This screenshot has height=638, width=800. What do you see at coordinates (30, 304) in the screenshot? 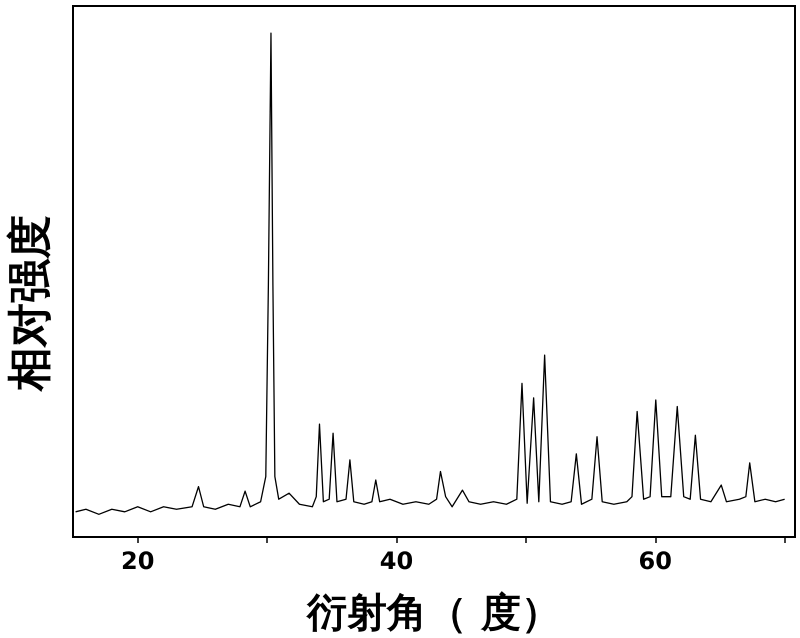
I see `y-axis-title: 相对强度` at bounding box center [30, 304].